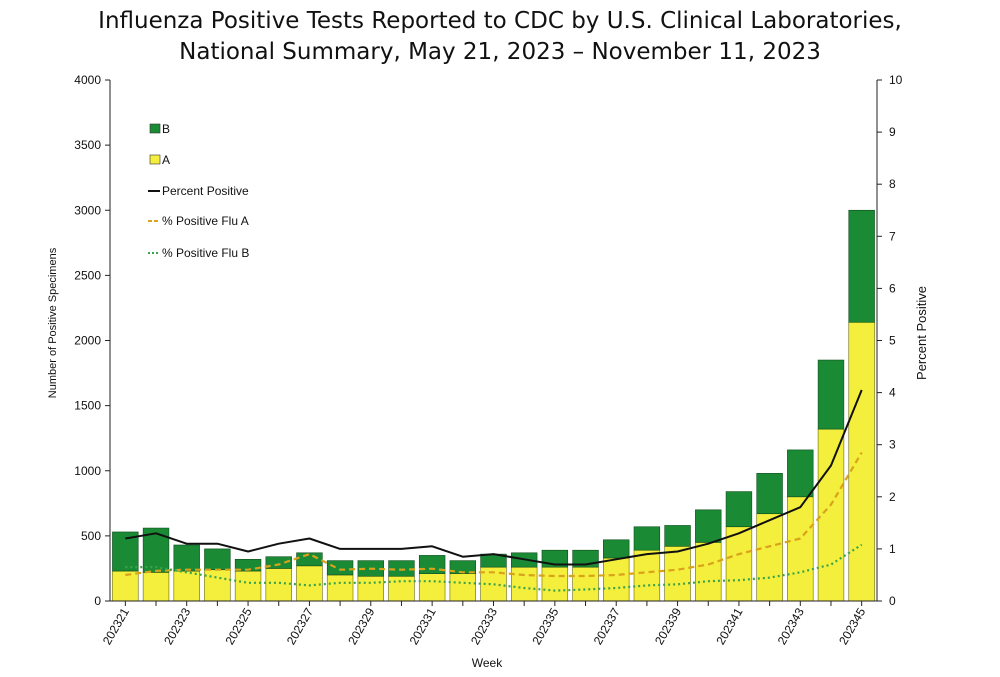 The height and width of the screenshot is (677, 1000). I want to click on x-tick-label: 202331, so click(423, 626).